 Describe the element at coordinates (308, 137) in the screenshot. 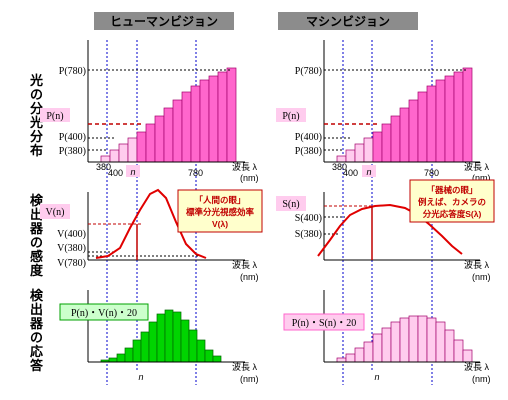

I see `label-p400-r: P(400)` at that location.